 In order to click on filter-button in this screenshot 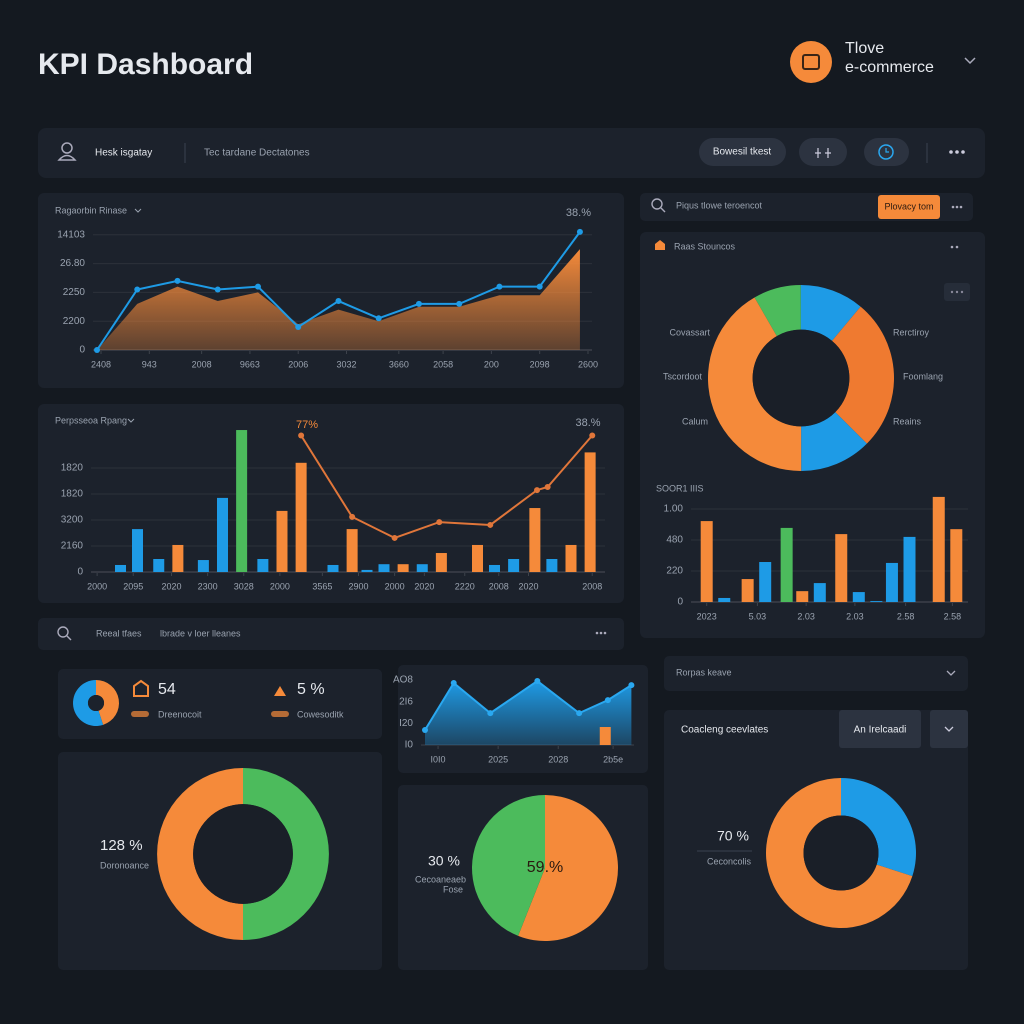, I will do `click(823, 152)`.